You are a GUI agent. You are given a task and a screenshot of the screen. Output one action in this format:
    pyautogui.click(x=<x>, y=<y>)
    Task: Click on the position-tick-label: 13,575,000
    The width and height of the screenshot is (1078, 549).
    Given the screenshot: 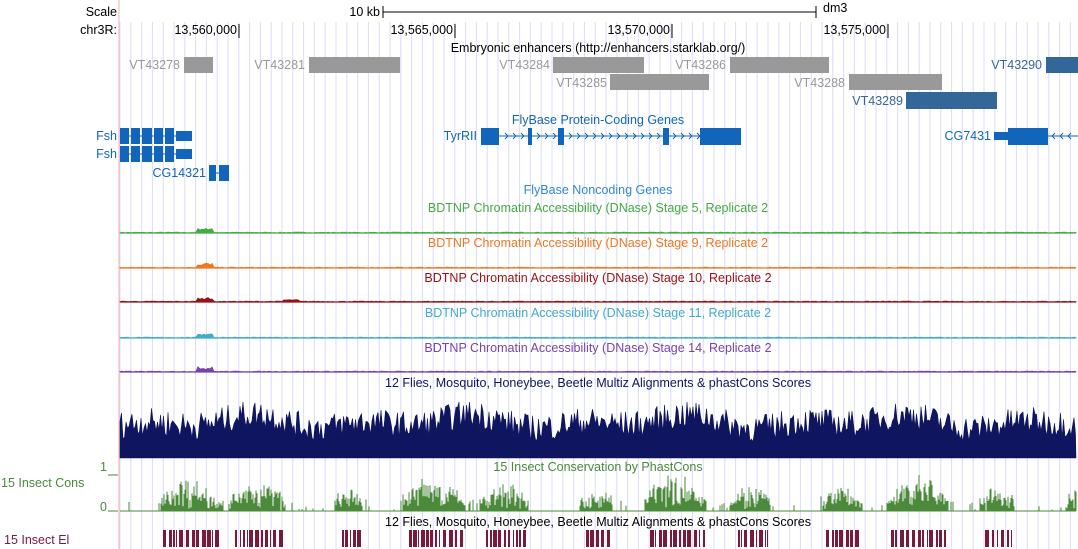 What is the action you would take?
    pyautogui.click(x=854, y=30)
    